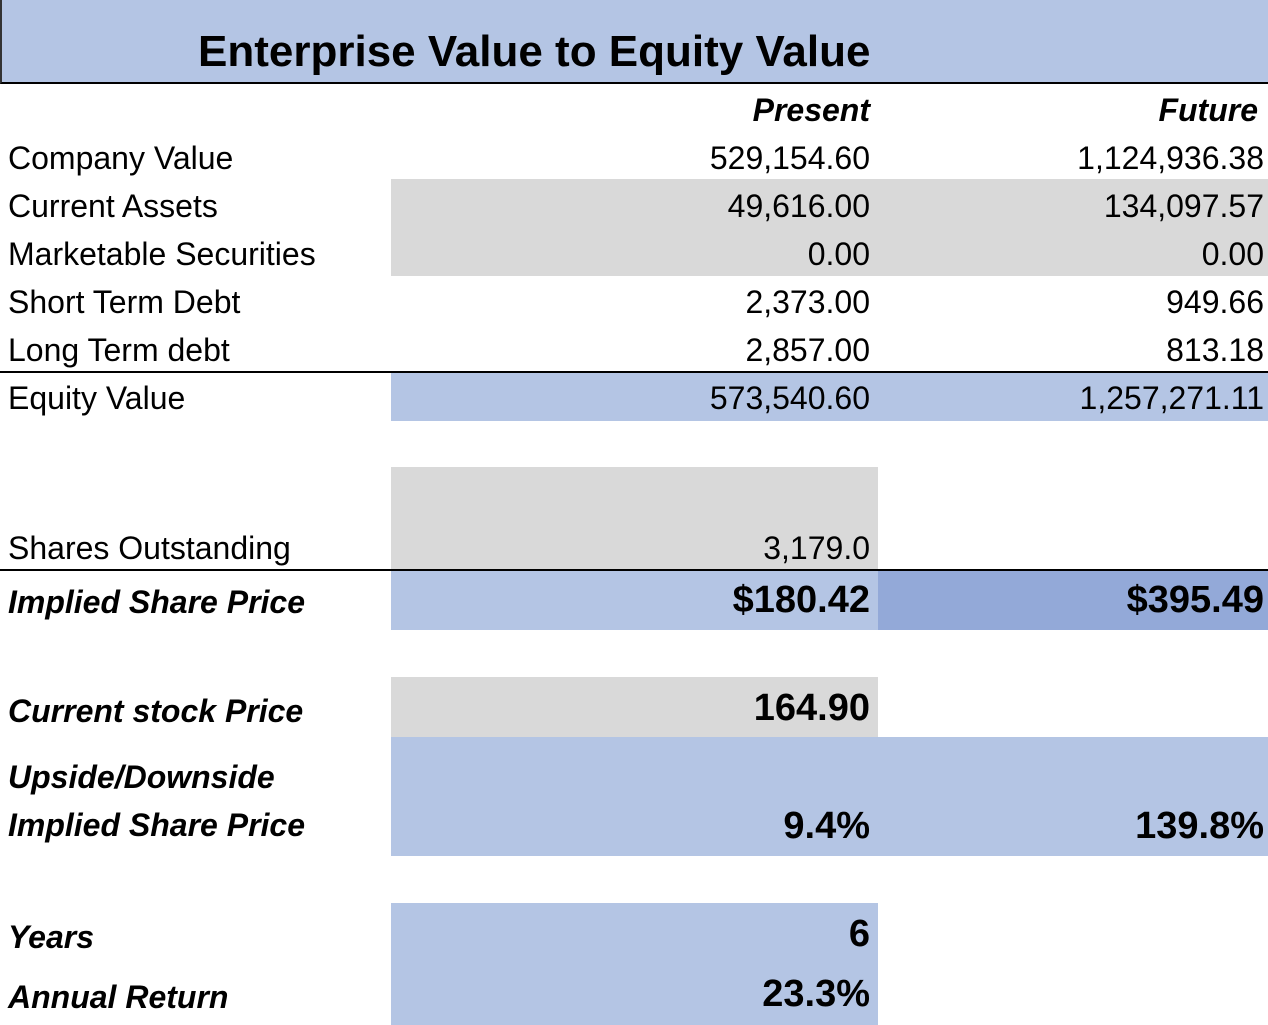 The image size is (1268, 1025). I want to click on shaded-equity-row, so click(829, 397).